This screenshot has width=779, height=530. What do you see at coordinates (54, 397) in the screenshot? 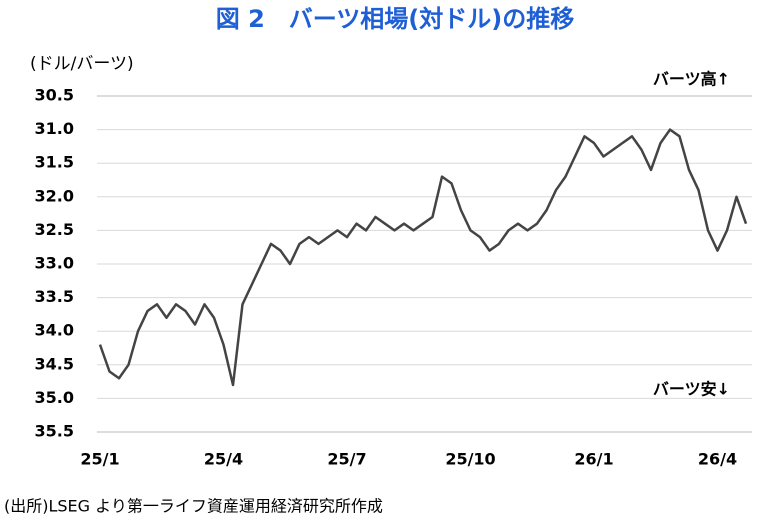
I see `y-tick-label: 35.0` at bounding box center [54, 397].